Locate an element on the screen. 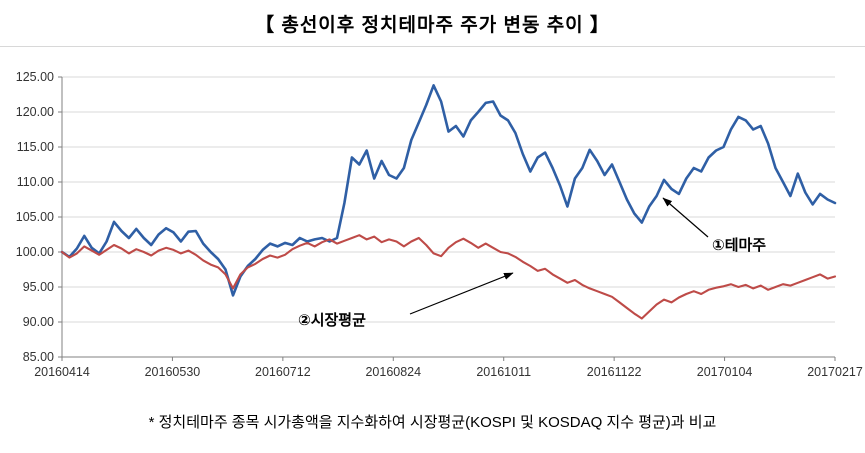 This screenshot has width=865, height=453. y-tick-label: 125.00 is located at coordinates (35, 77).